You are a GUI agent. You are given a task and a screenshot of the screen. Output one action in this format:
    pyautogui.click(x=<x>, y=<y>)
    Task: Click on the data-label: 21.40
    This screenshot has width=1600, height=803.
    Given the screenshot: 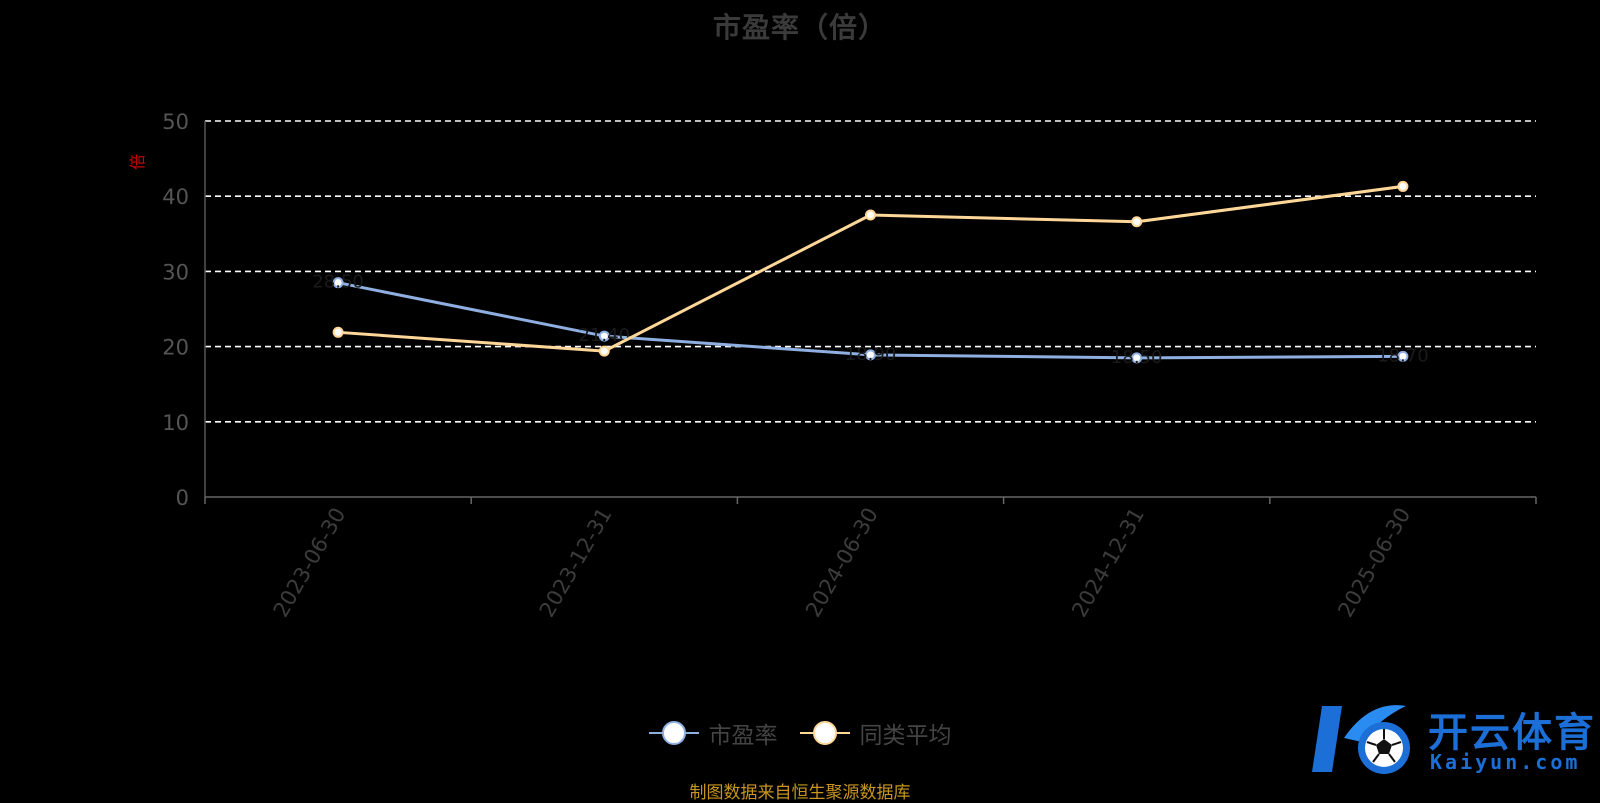 What is the action you would take?
    pyautogui.click(x=605, y=335)
    